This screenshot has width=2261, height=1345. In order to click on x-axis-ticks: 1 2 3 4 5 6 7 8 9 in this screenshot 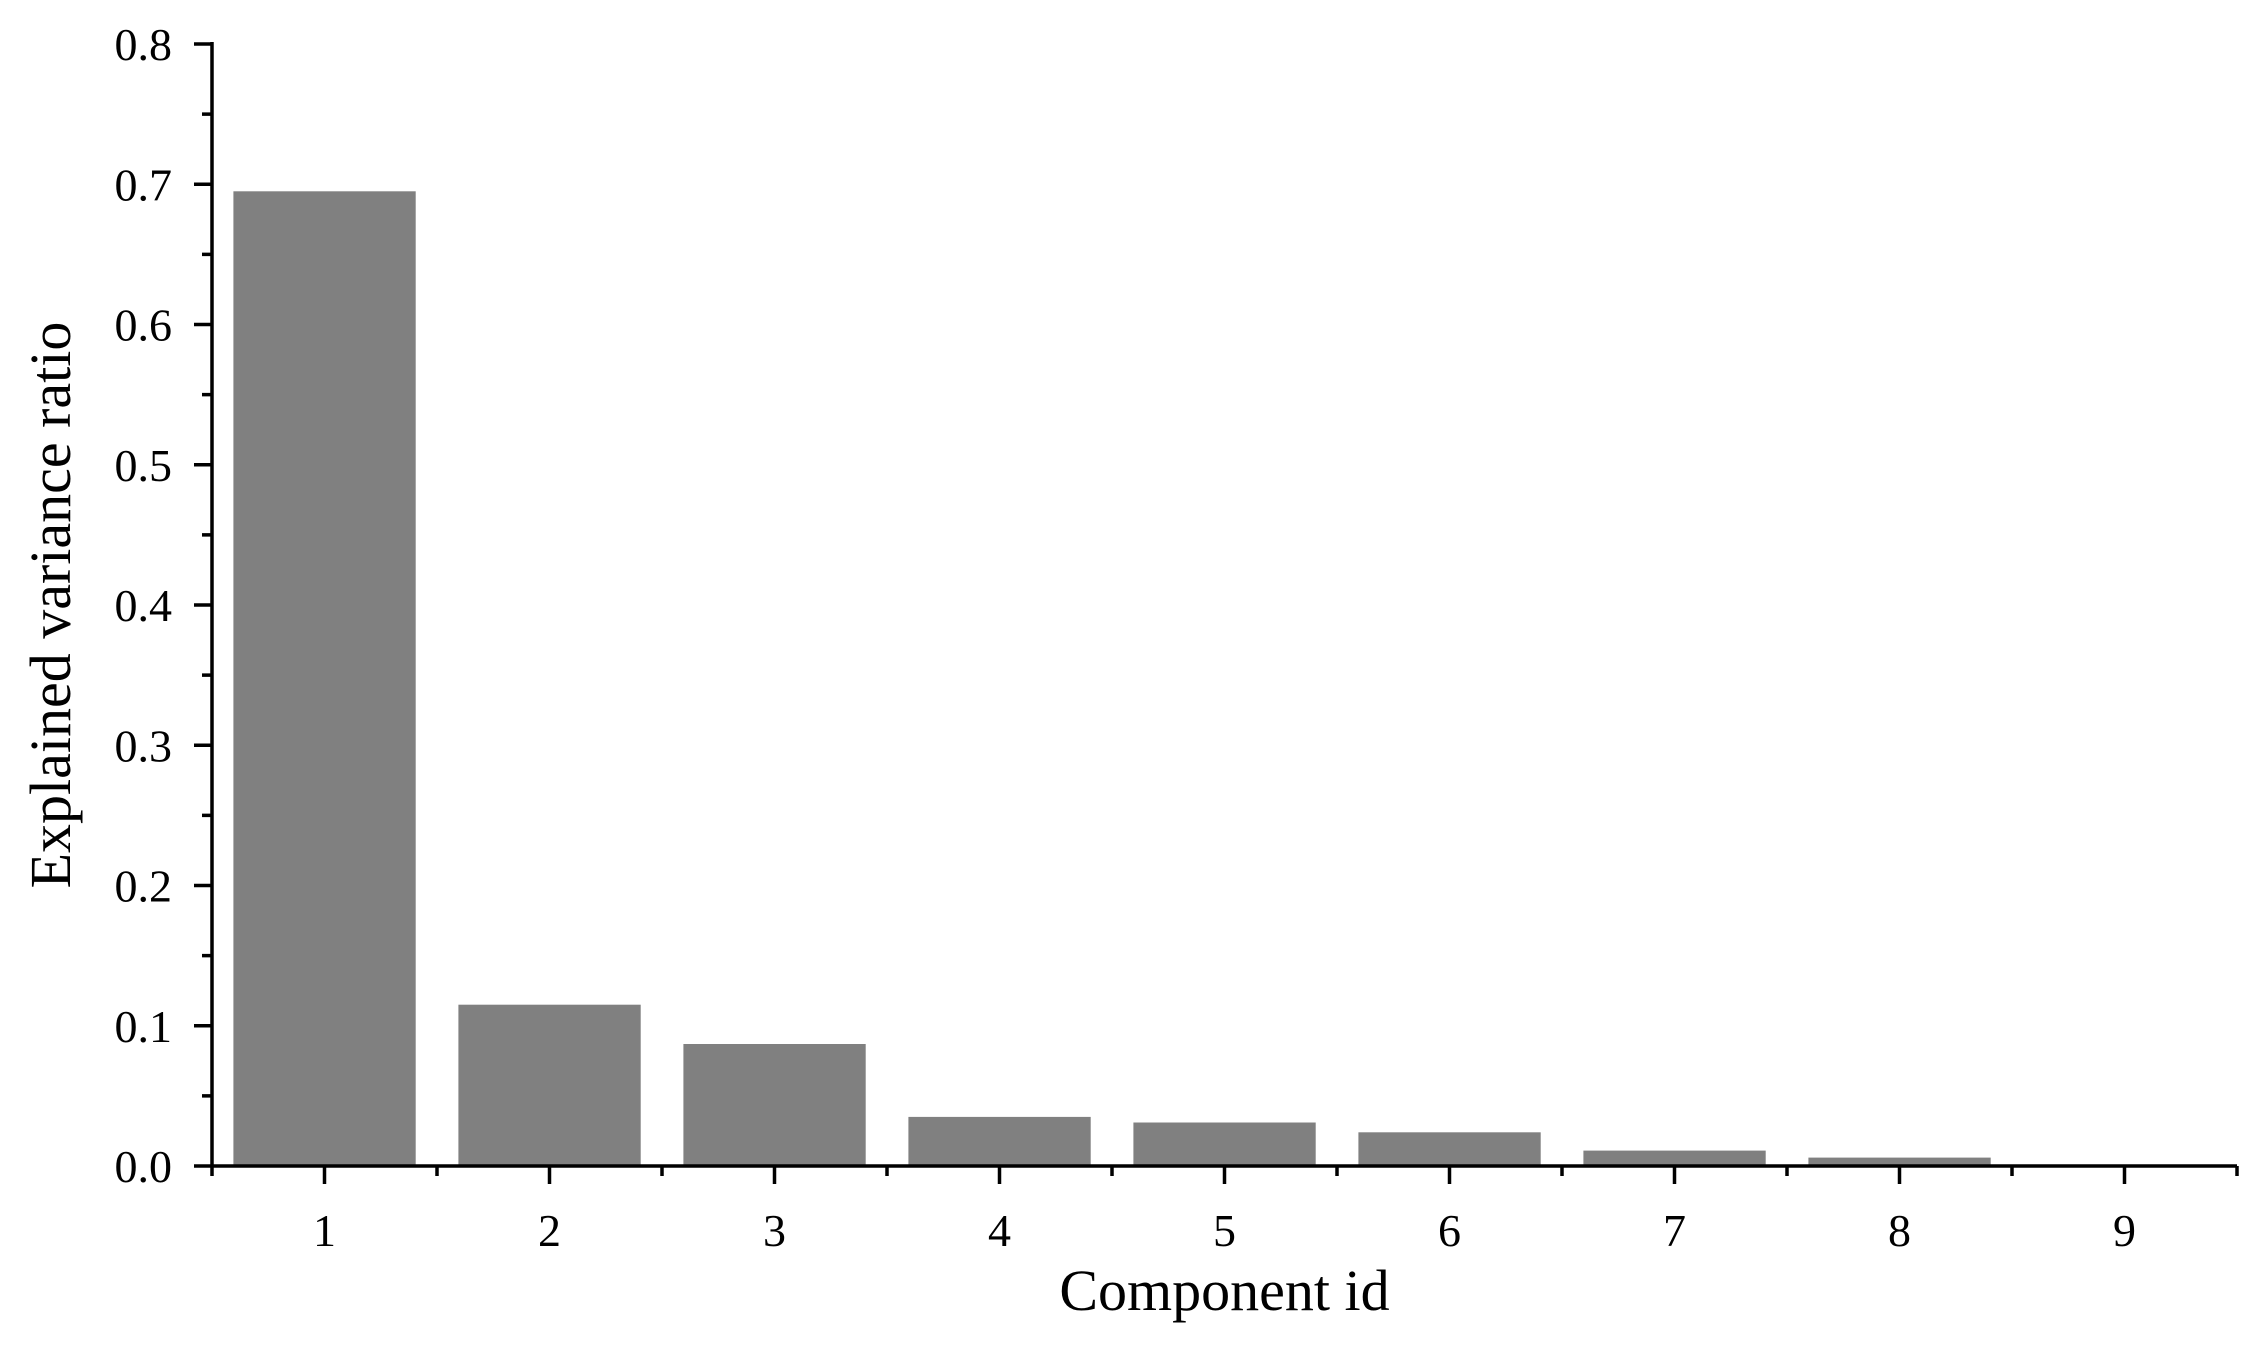, I will do `click(1224, 1211)`.